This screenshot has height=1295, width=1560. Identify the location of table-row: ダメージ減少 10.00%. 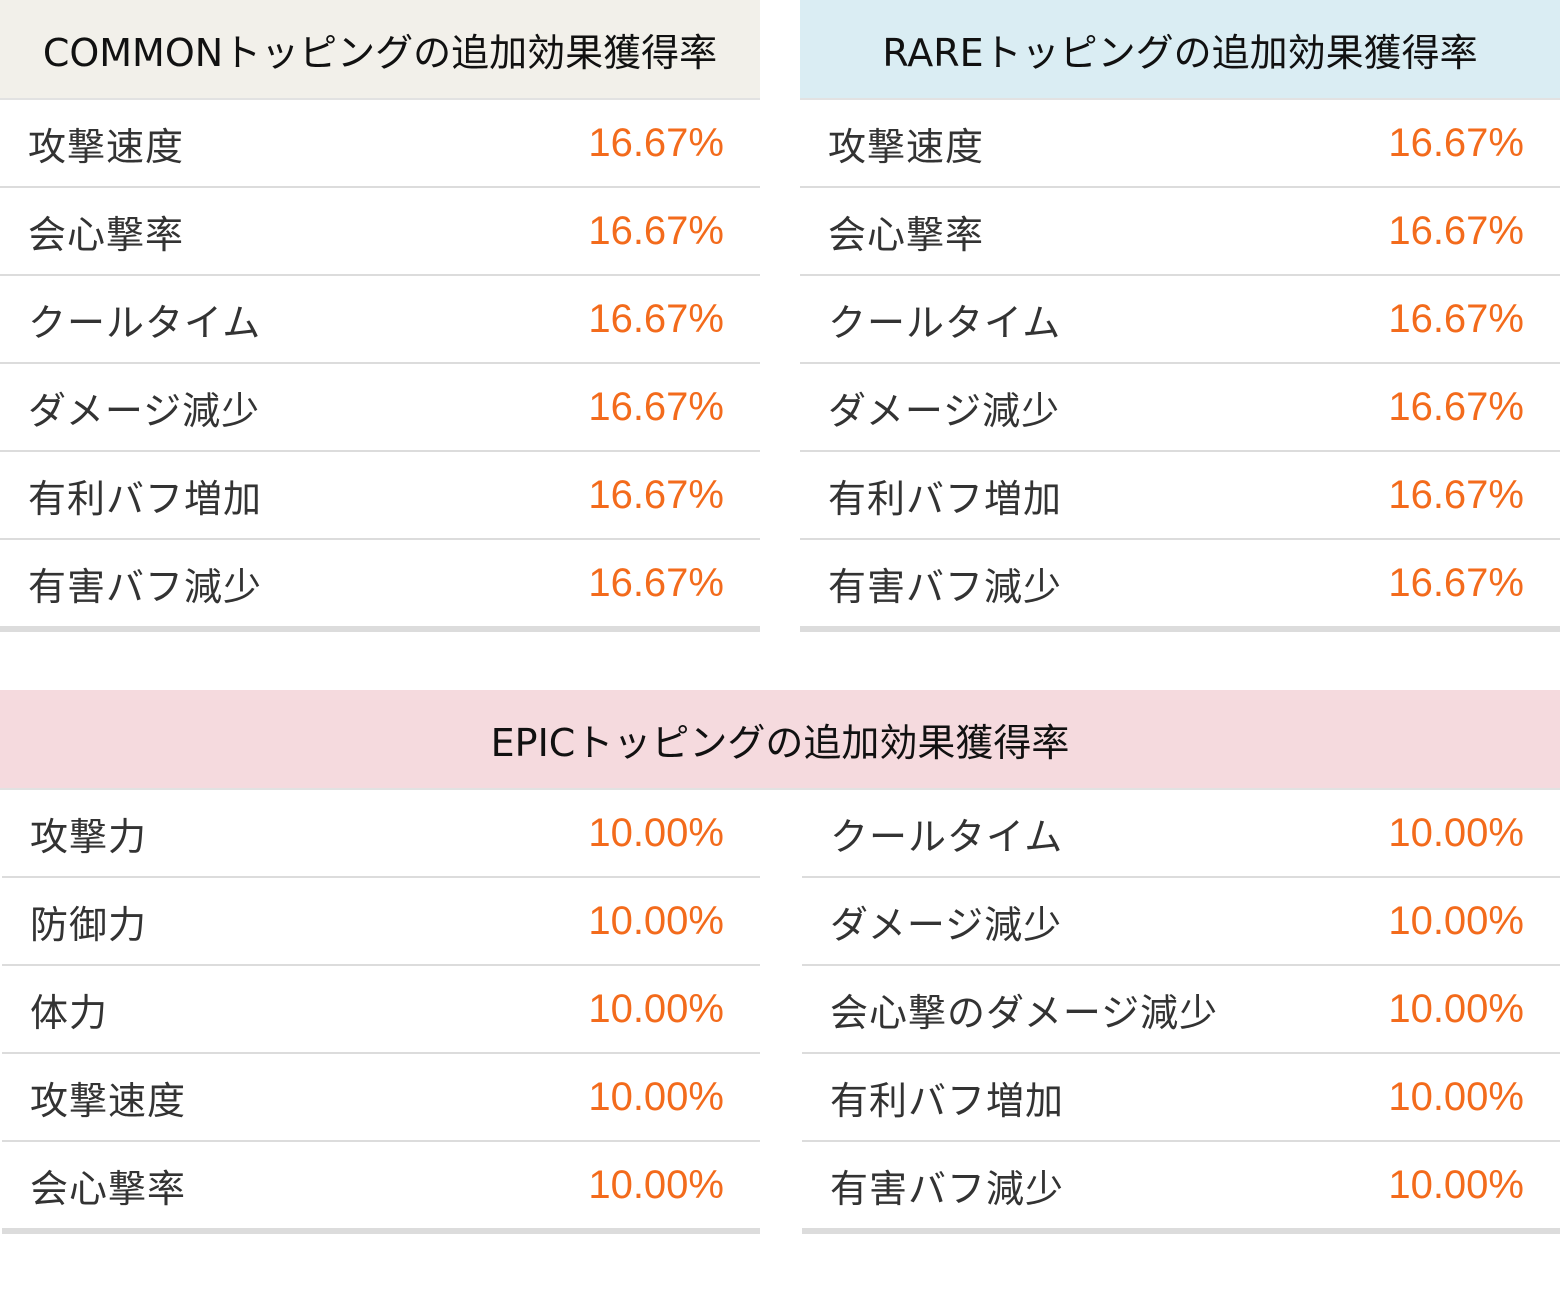
(1181, 922).